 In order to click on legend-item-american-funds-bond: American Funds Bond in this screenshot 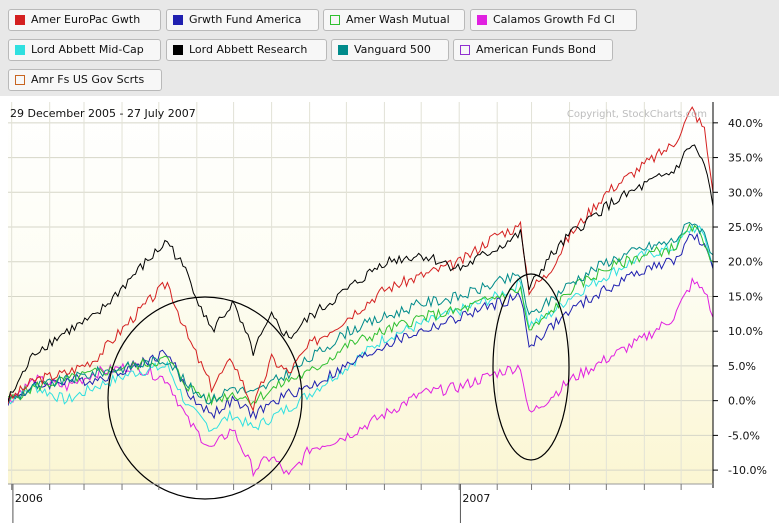, I will do `click(533, 50)`.